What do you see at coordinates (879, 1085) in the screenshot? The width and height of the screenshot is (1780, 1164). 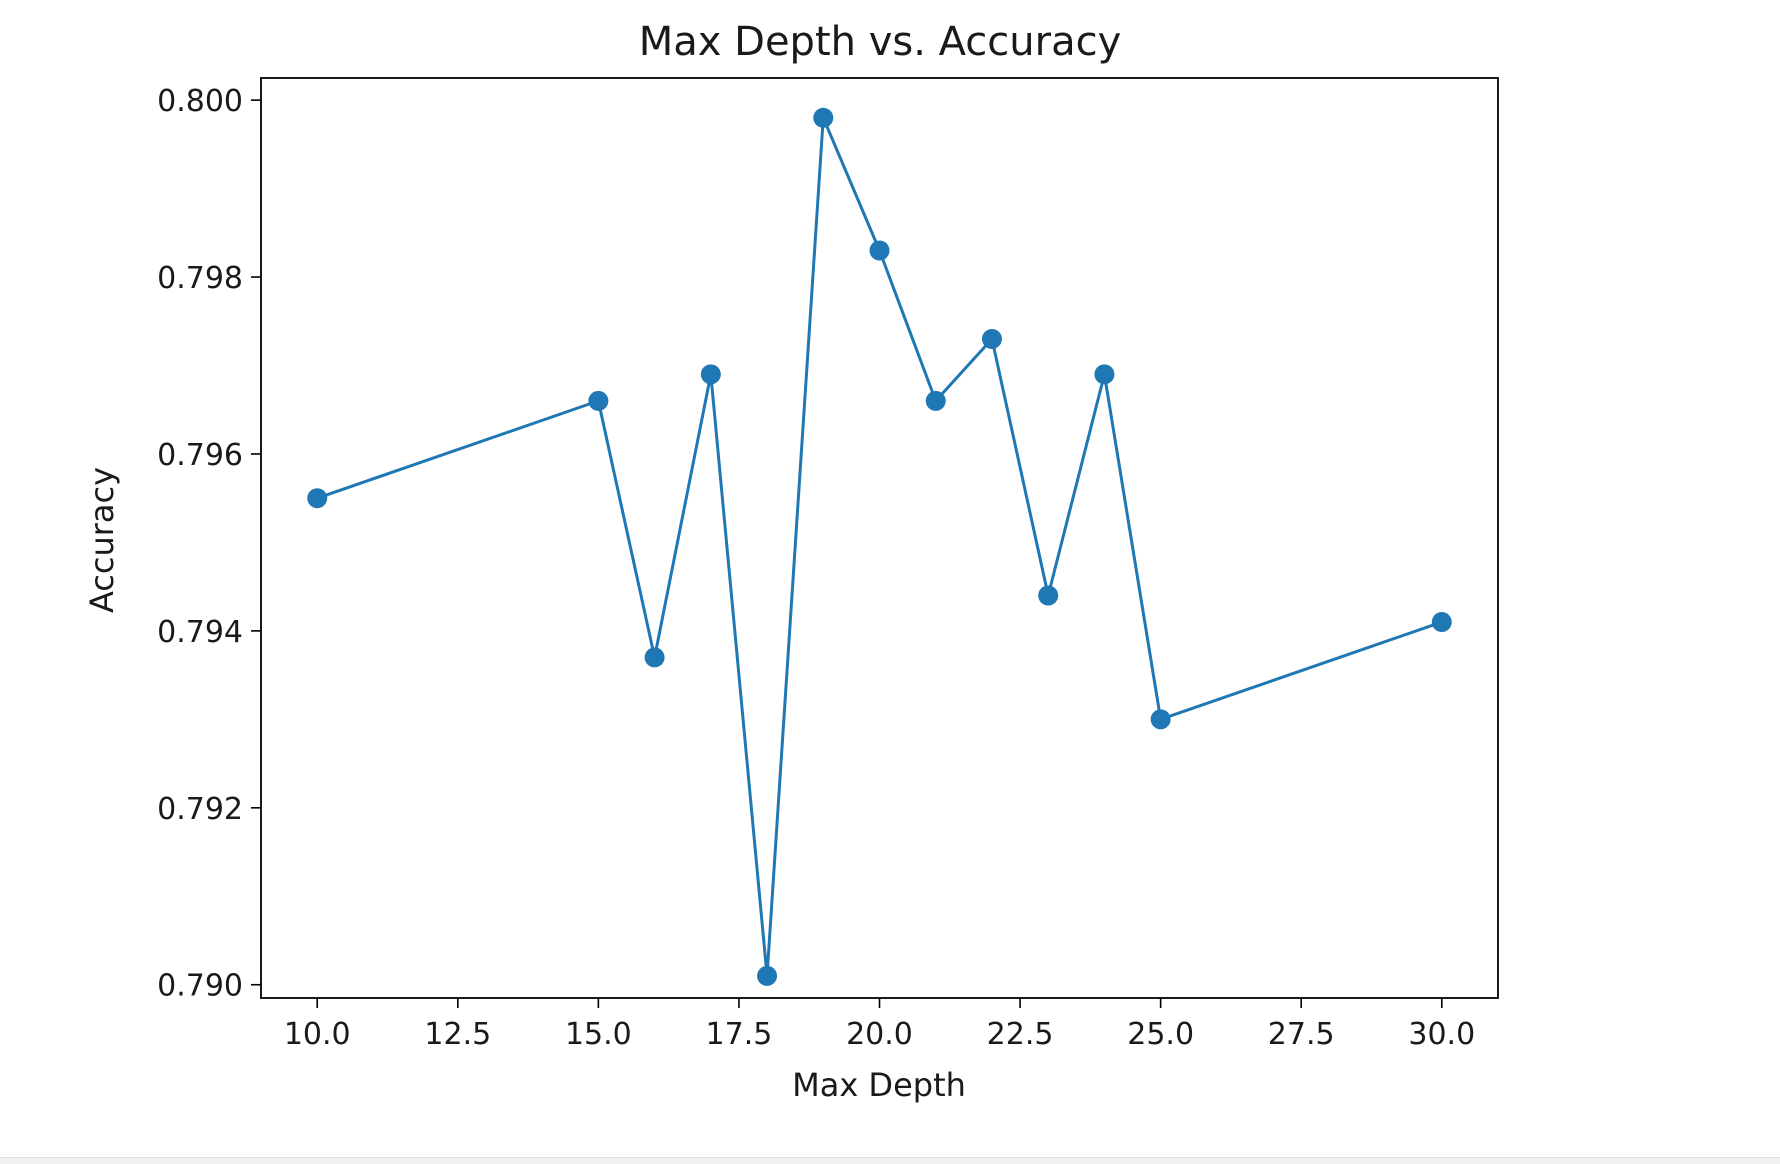 I see `x-axis-label: Max Depth` at bounding box center [879, 1085].